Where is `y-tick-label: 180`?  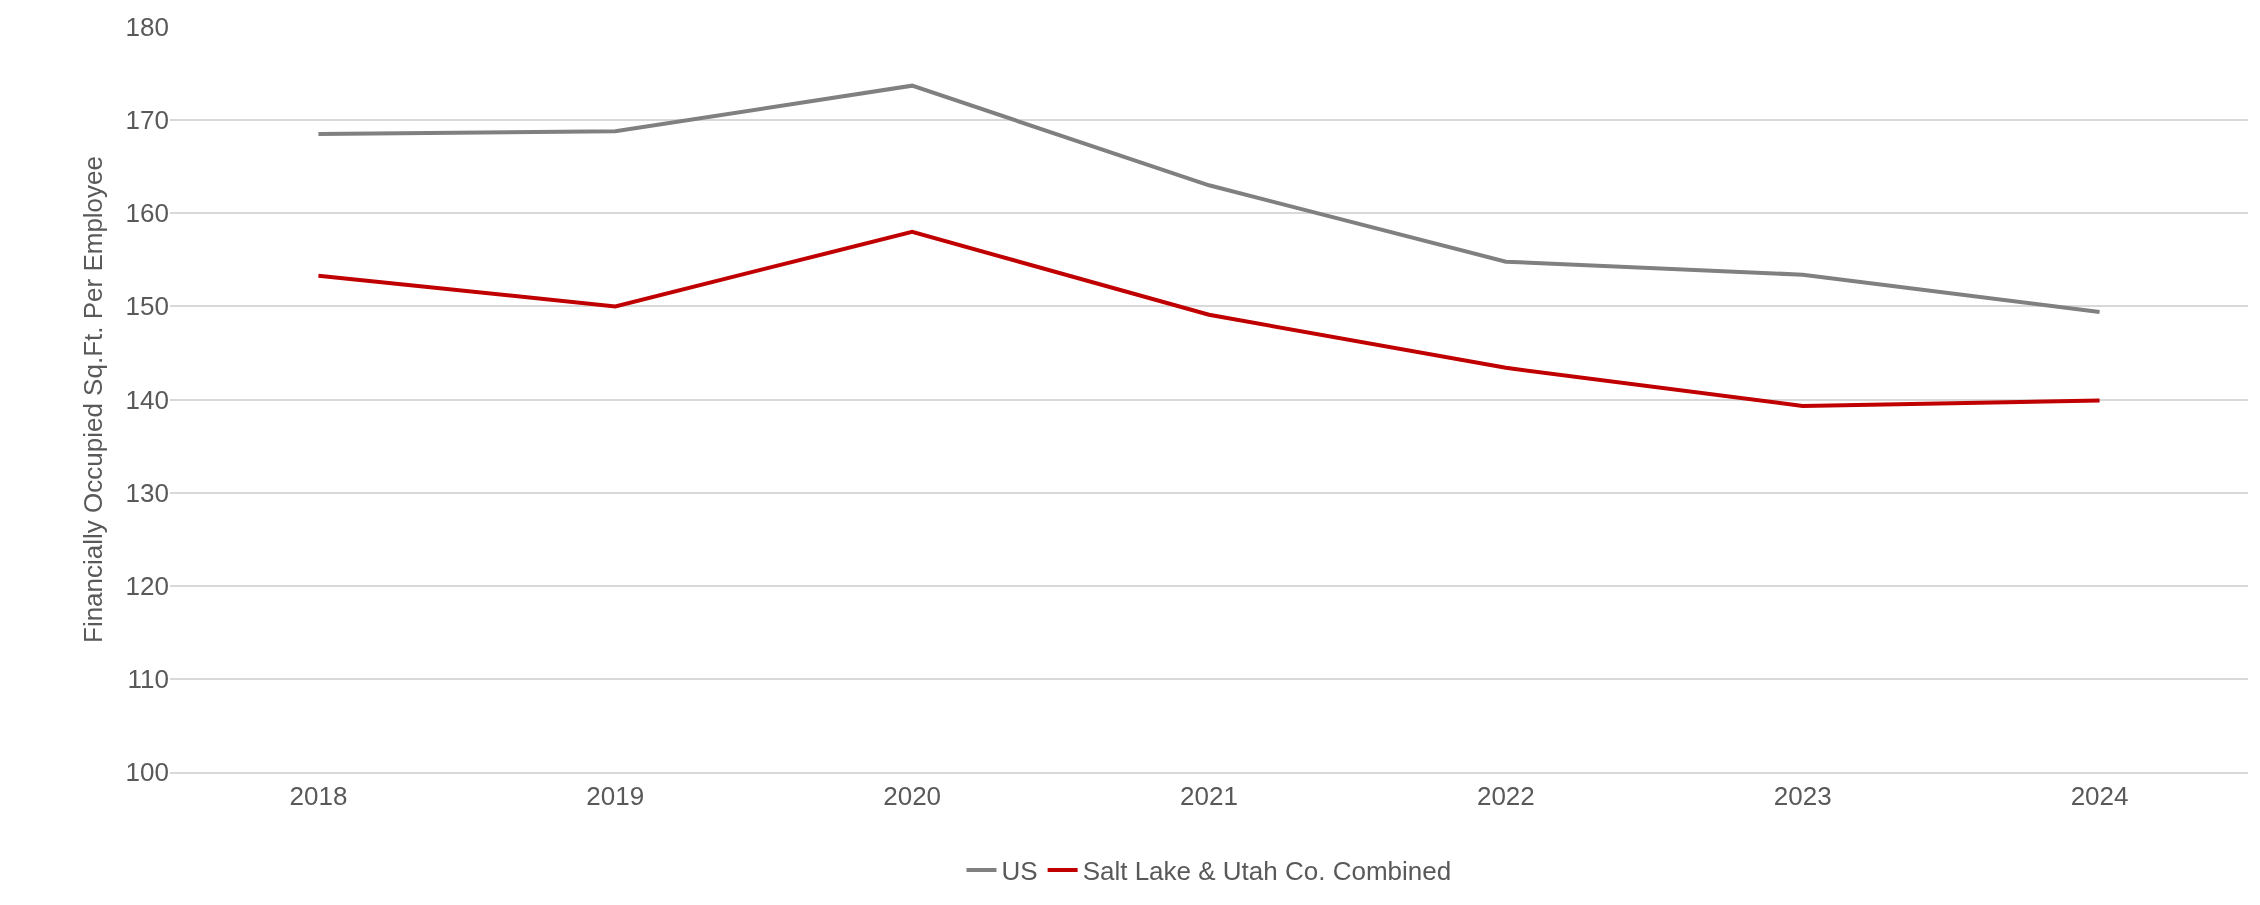 y-tick-label: 180 is located at coordinates (147, 27).